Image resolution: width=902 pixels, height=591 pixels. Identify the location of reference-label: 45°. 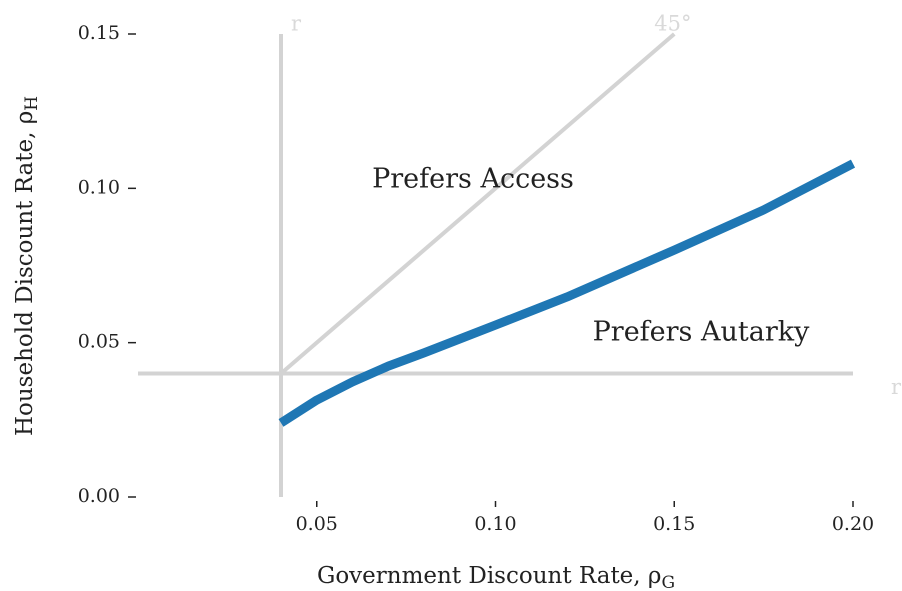
(672, 24).